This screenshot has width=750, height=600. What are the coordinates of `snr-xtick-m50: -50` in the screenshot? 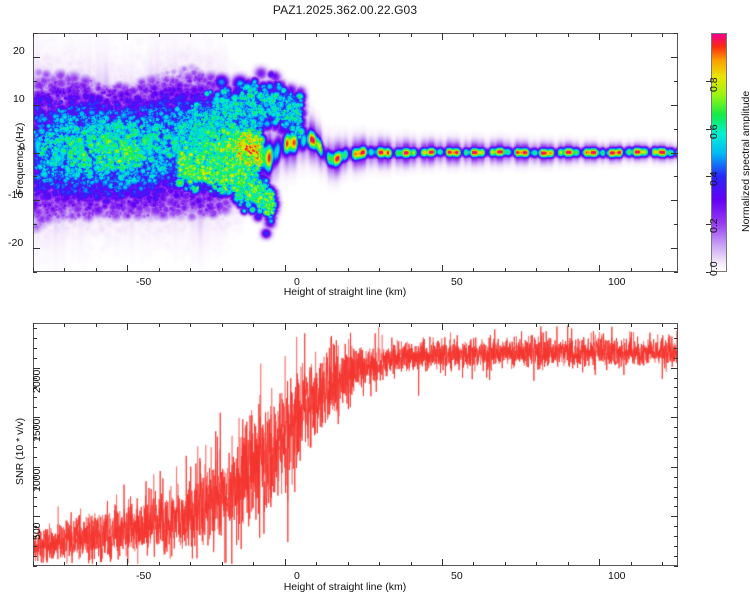 It's located at (144, 576).